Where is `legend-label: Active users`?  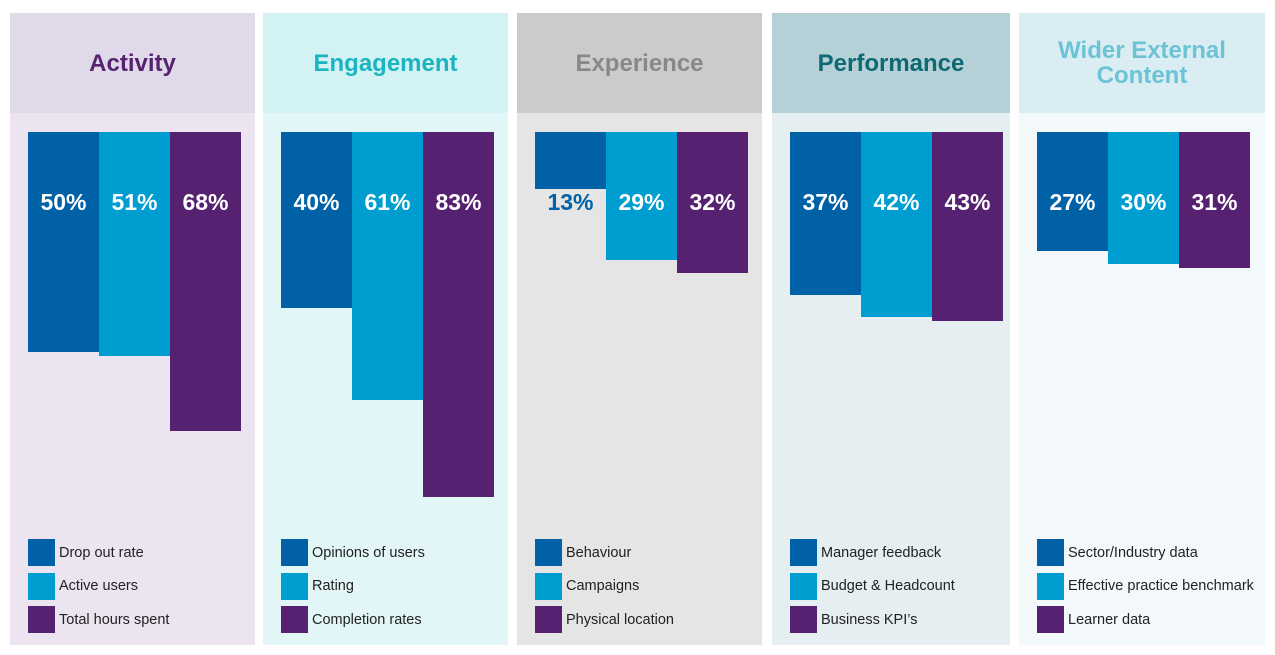 legend-label: Active users is located at coordinates (98, 586).